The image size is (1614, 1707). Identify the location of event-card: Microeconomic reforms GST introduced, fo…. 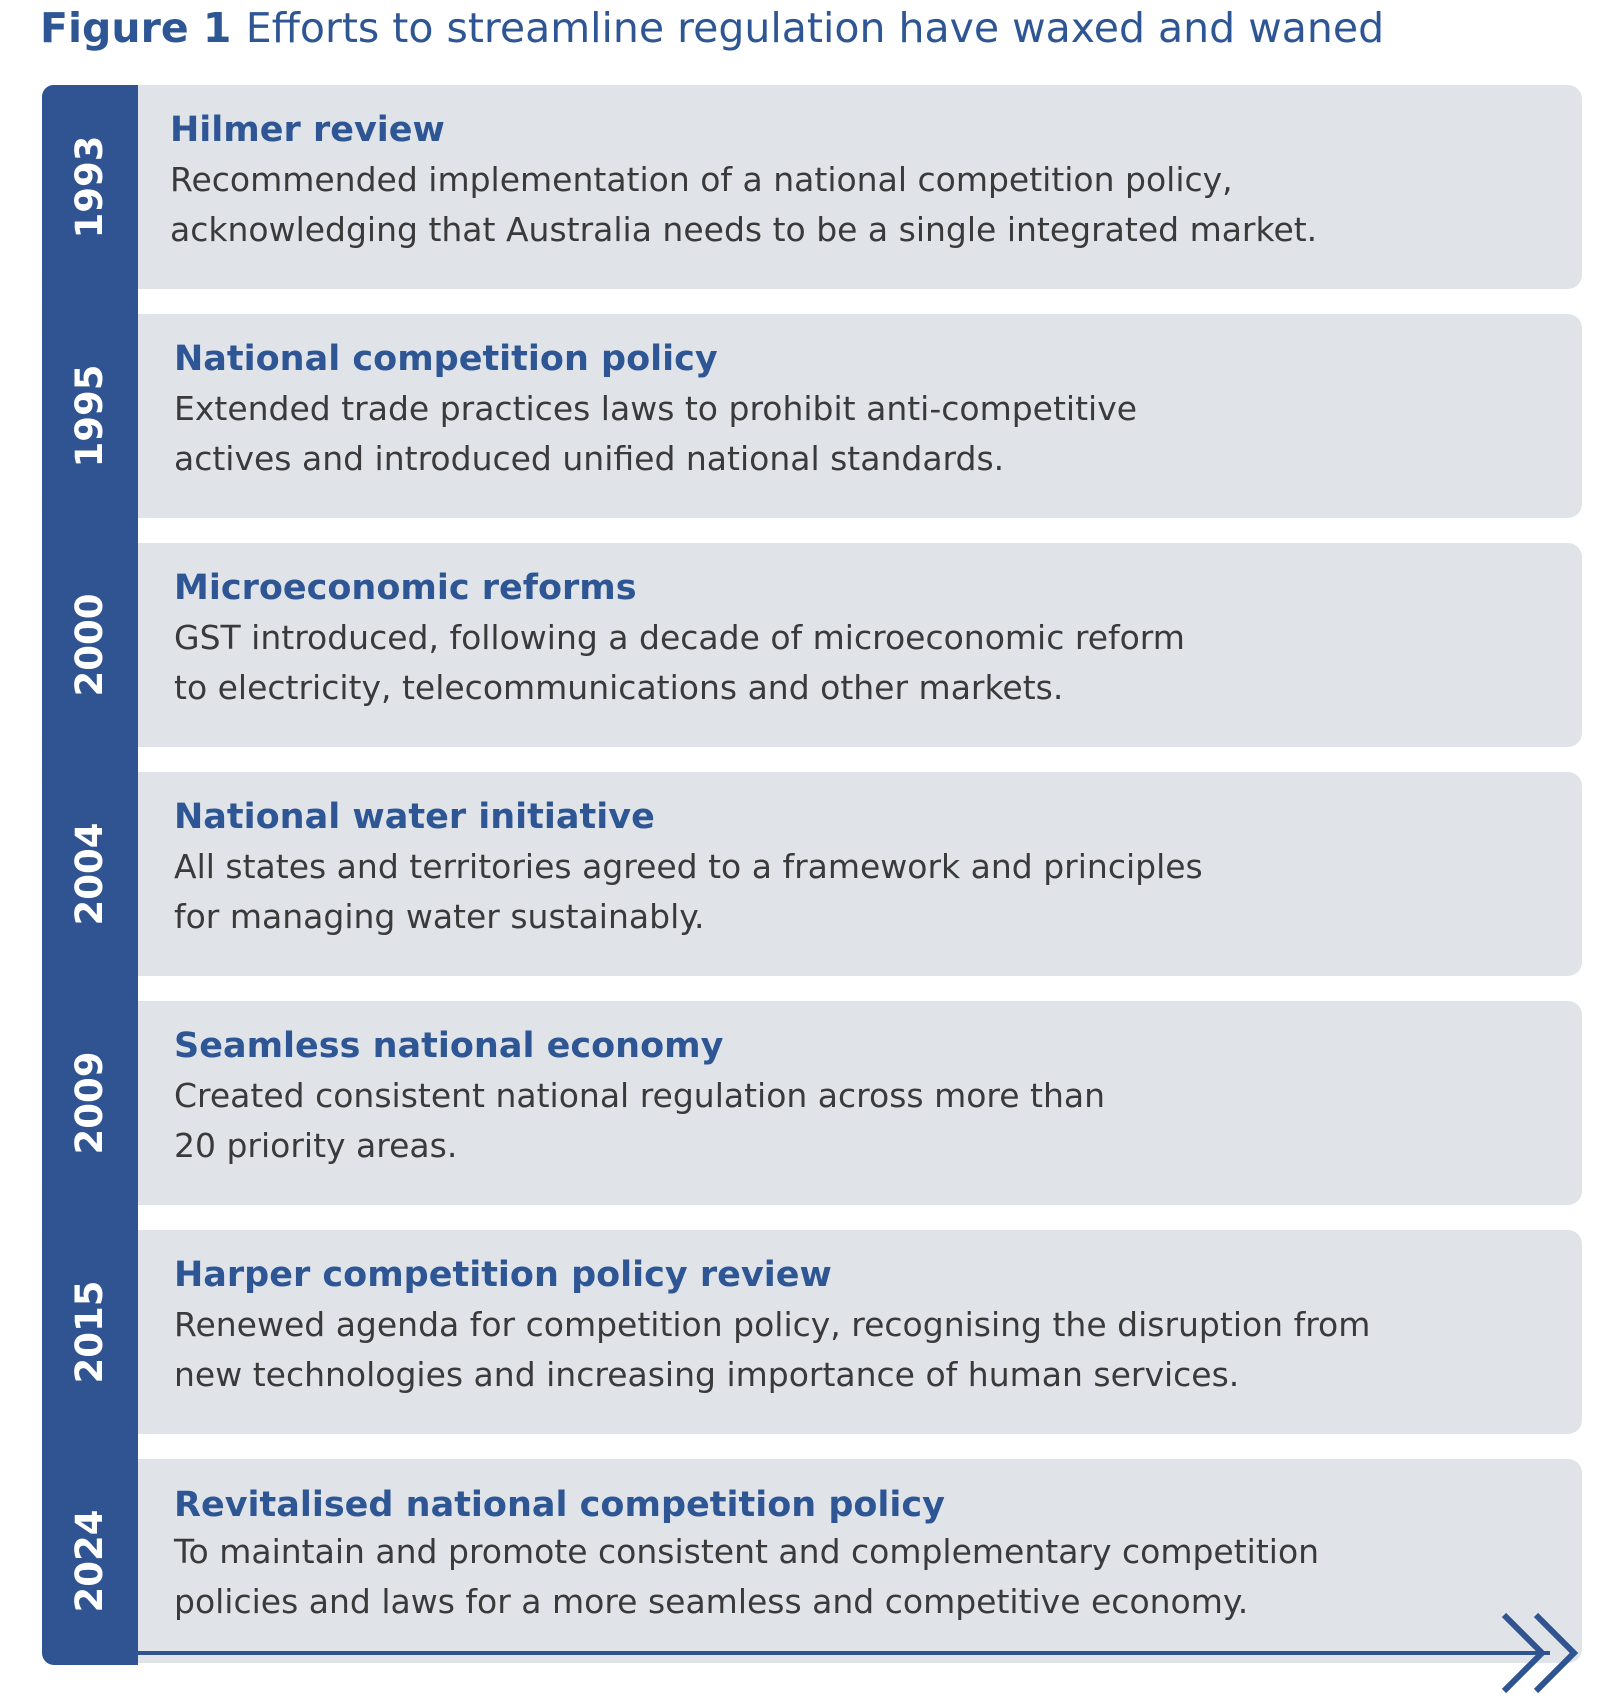
(860, 645).